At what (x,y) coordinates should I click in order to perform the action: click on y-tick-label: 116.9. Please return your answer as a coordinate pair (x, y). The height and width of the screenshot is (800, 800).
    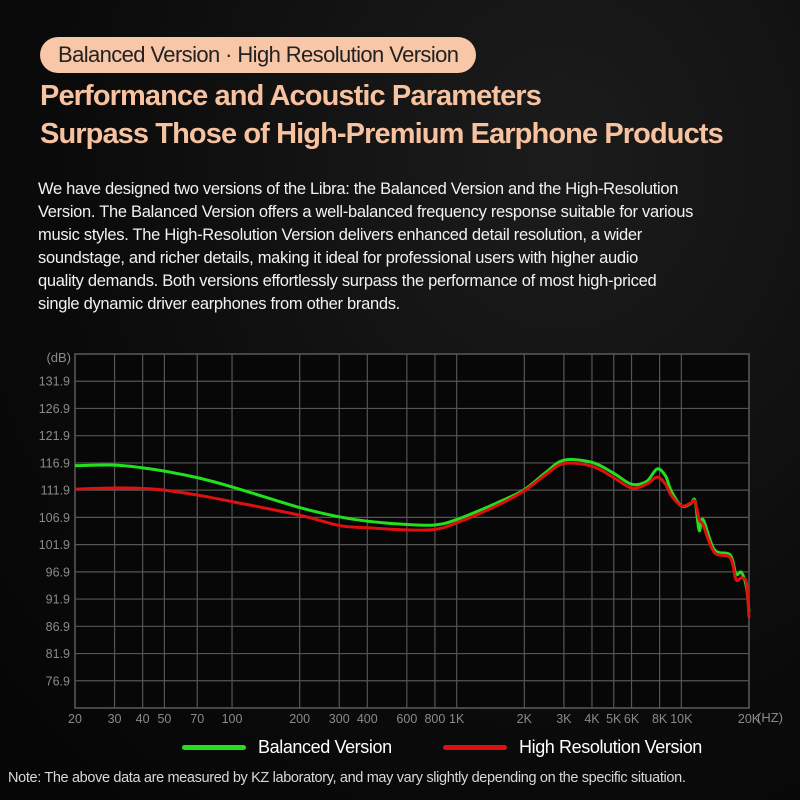
    Looking at the image, I should click on (55, 463).